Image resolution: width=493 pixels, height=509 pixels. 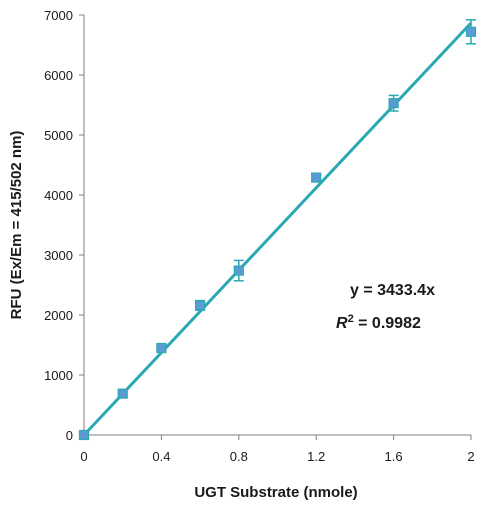 I want to click on r-squared-superscript: 2, so click(x=351, y=319).